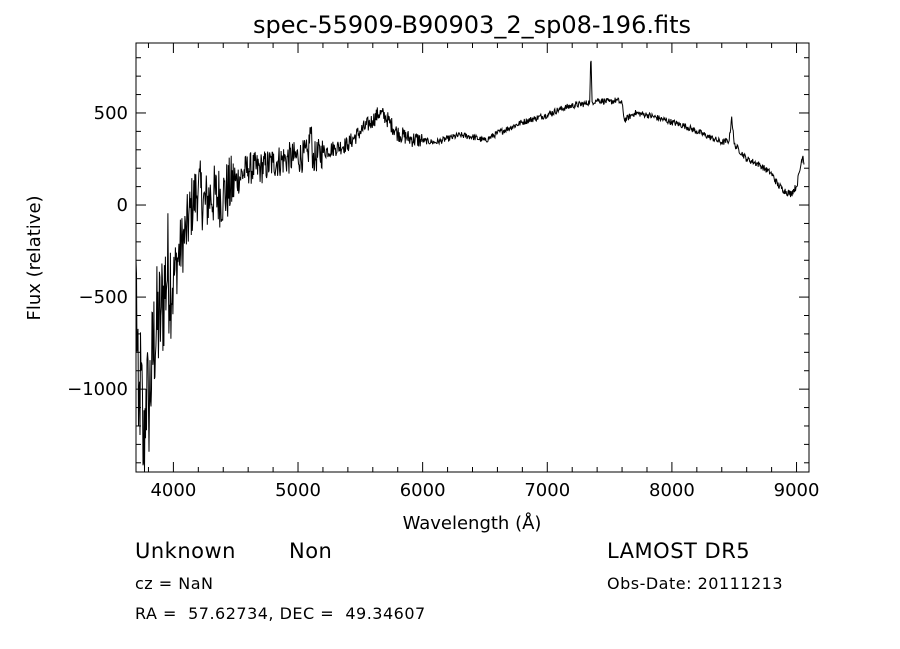  Describe the element at coordinates (472, 523) in the screenshot. I see `x-axis-label: Wavelength (Å)` at that location.